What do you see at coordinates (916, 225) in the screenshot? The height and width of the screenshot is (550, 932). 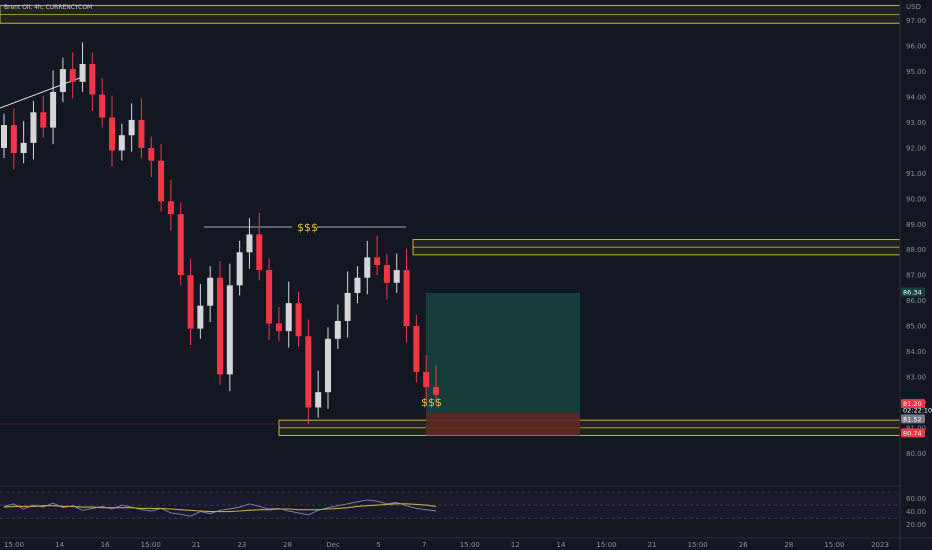 I see `y-tick-label: 89.00` at bounding box center [916, 225].